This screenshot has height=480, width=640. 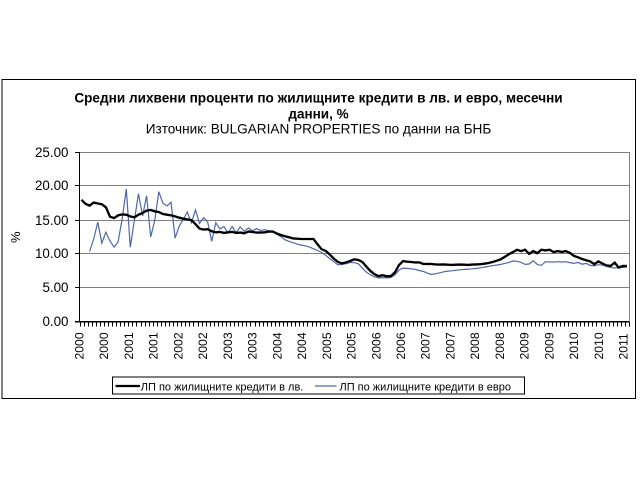 What do you see at coordinates (222, 388) in the screenshot?
I see `svg-text: ЛП по жилищните кредити в лв.` at bounding box center [222, 388].